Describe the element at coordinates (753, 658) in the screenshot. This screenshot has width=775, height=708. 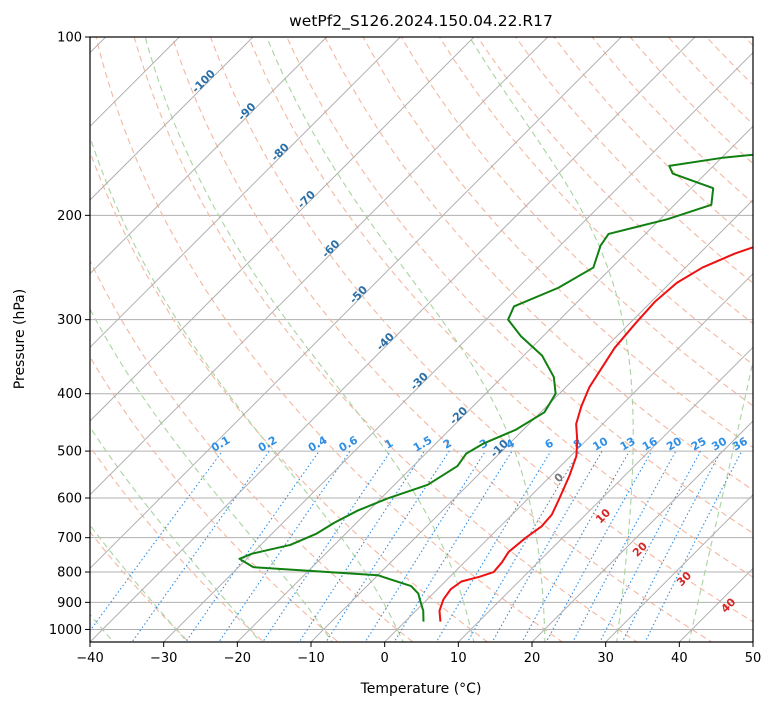
I see `x-tick-label: 50` at that location.